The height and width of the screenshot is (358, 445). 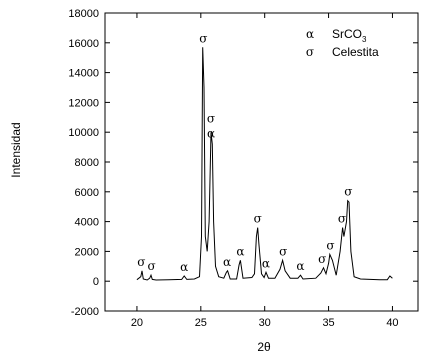 I want to click on legend-subscript: 3, so click(x=364, y=39).